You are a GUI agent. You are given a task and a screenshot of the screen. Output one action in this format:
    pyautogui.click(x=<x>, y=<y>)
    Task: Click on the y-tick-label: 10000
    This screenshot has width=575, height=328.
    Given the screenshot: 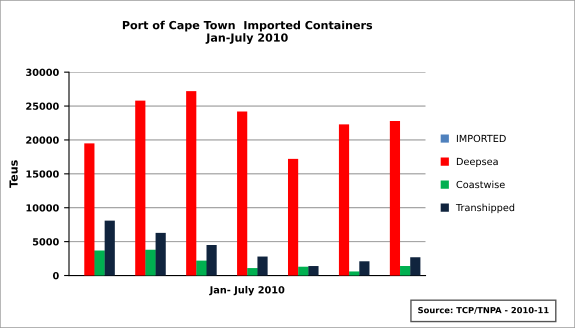 What is the action you would take?
    pyautogui.click(x=42, y=208)
    